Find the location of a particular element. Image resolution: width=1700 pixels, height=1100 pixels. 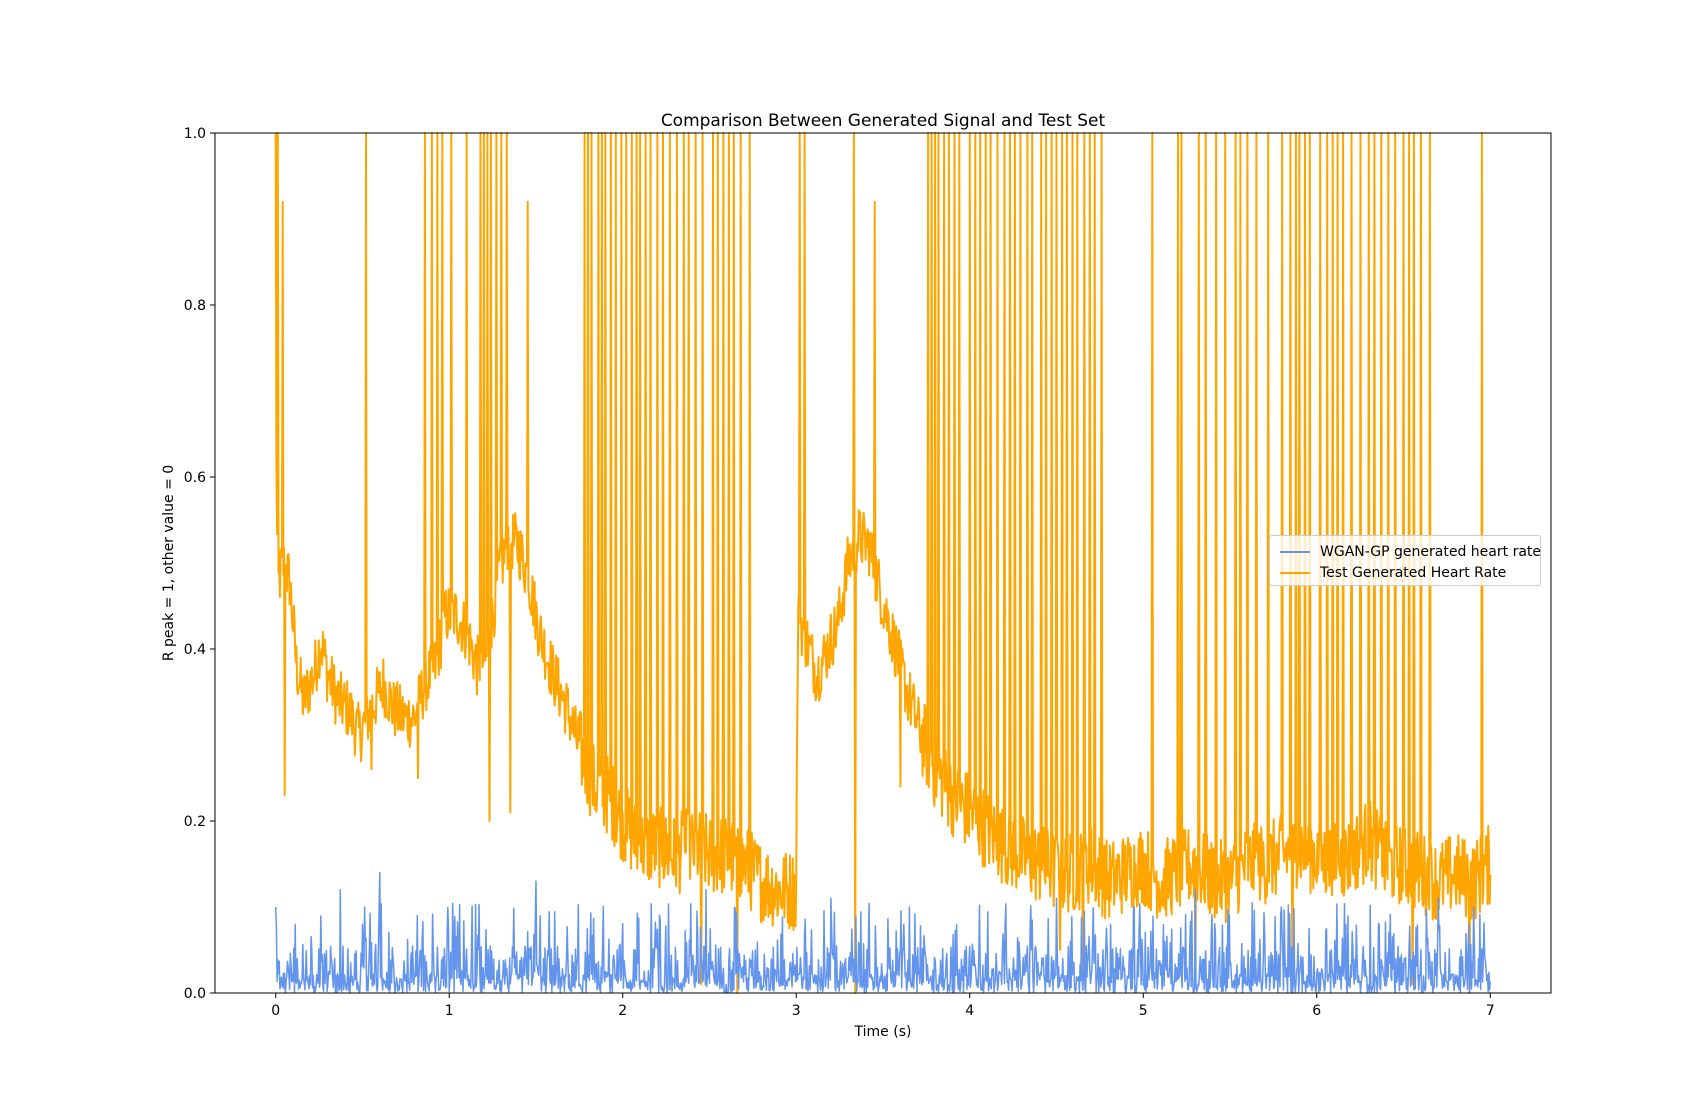

y-tick-label: 1.0 is located at coordinates (195, 134).